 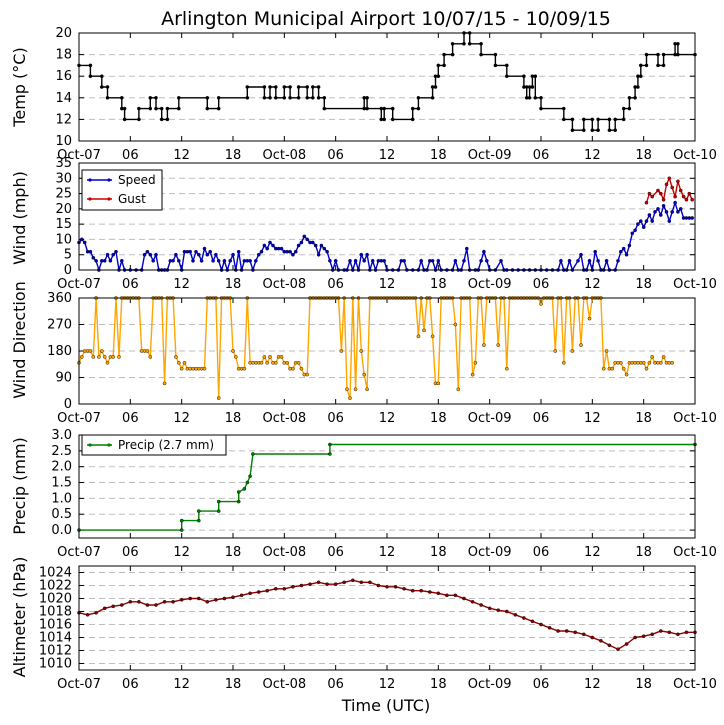 I want to click on altimeter-x-tick-label: Oct-09, so click(x=490, y=684).